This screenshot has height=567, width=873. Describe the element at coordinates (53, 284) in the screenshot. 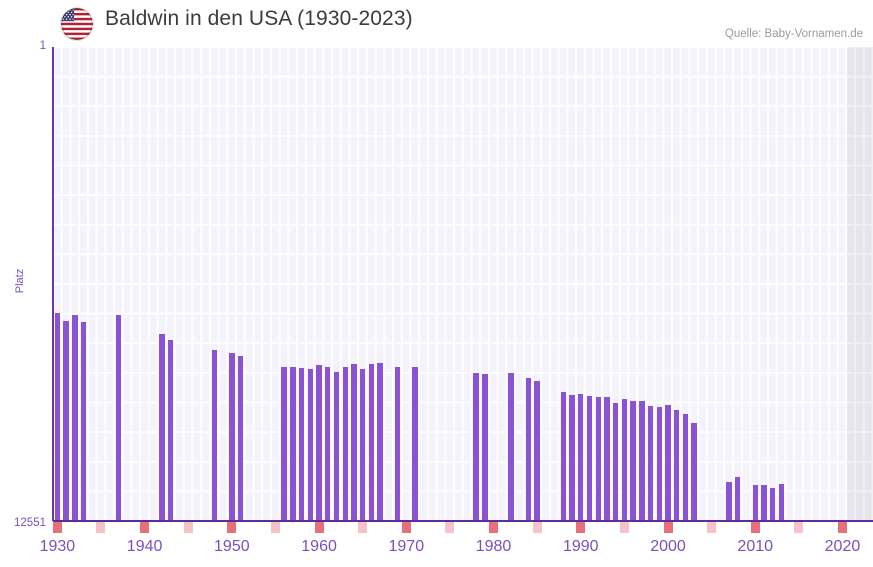

I see `y-axis-line` at that location.